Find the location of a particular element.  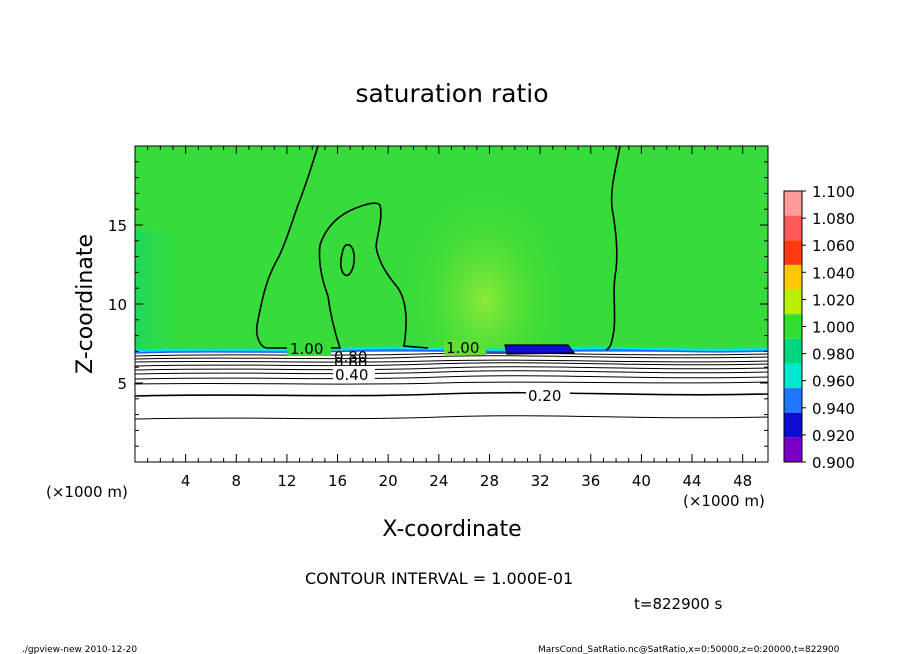

x-tick-label: 20 is located at coordinates (388, 481).